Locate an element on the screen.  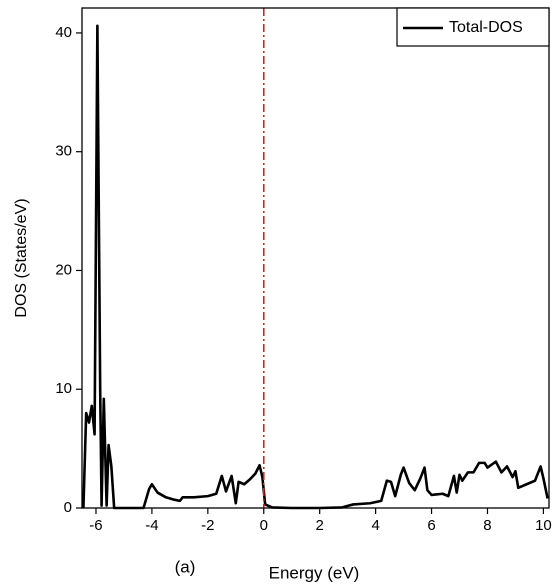
y-tick-label: 30 is located at coordinates (63, 151).